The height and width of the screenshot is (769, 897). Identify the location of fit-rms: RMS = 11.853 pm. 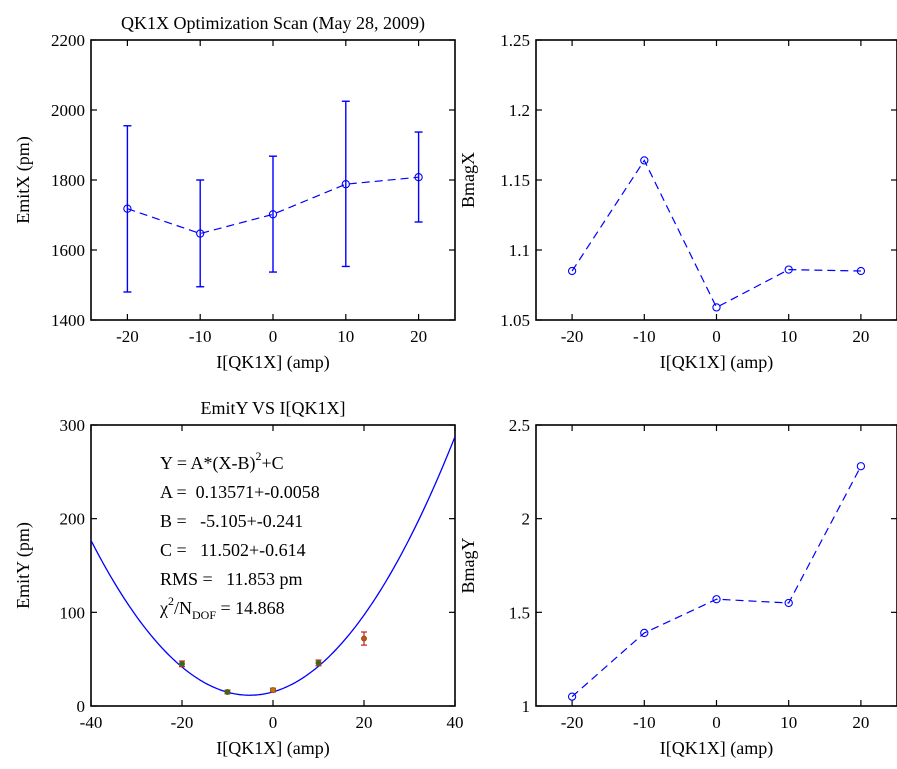
(231, 579).